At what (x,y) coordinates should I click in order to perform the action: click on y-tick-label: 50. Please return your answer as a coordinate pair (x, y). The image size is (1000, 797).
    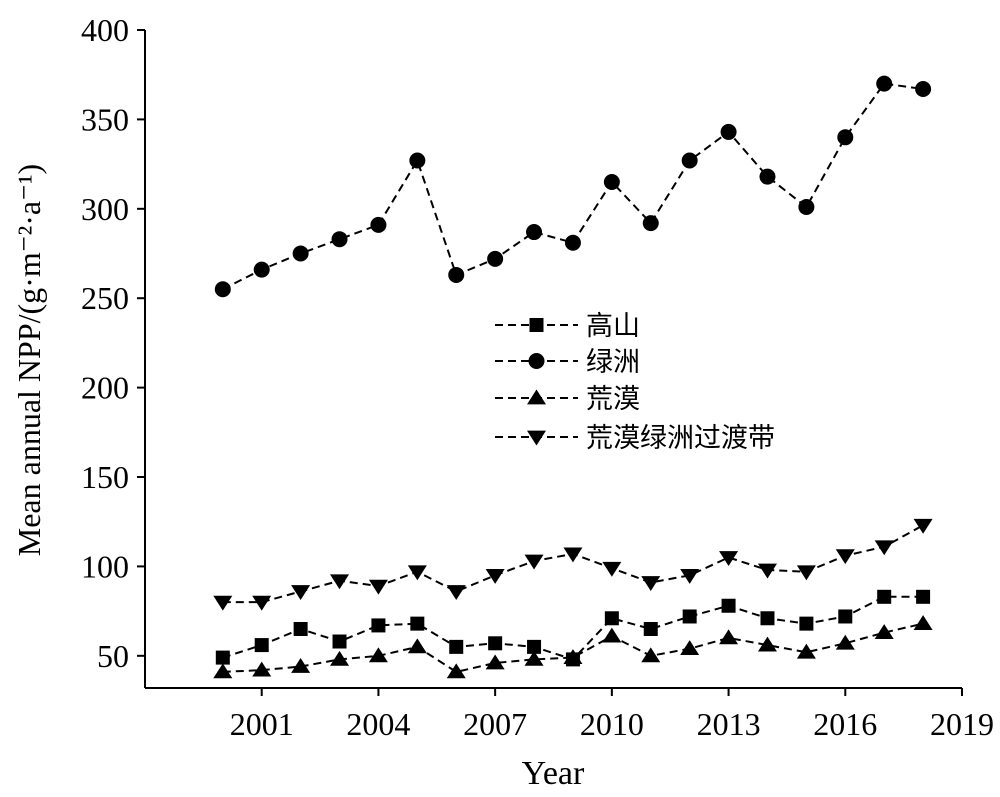
    Looking at the image, I should click on (113, 656).